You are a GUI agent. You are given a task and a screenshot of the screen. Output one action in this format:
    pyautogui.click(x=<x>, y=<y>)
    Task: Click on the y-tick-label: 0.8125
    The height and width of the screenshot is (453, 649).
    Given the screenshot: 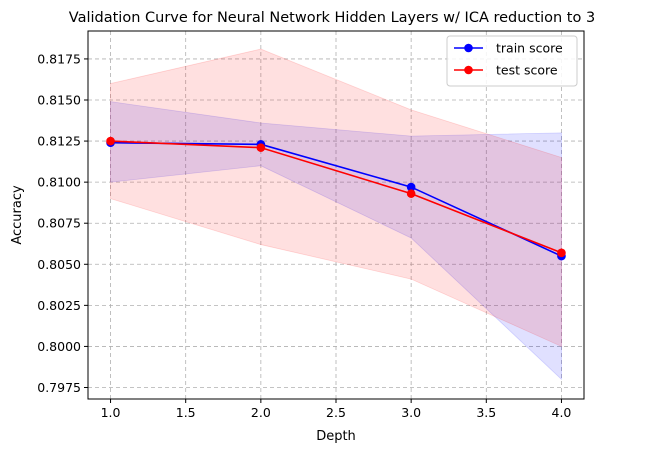 What is the action you would take?
    pyautogui.click(x=59, y=141)
    